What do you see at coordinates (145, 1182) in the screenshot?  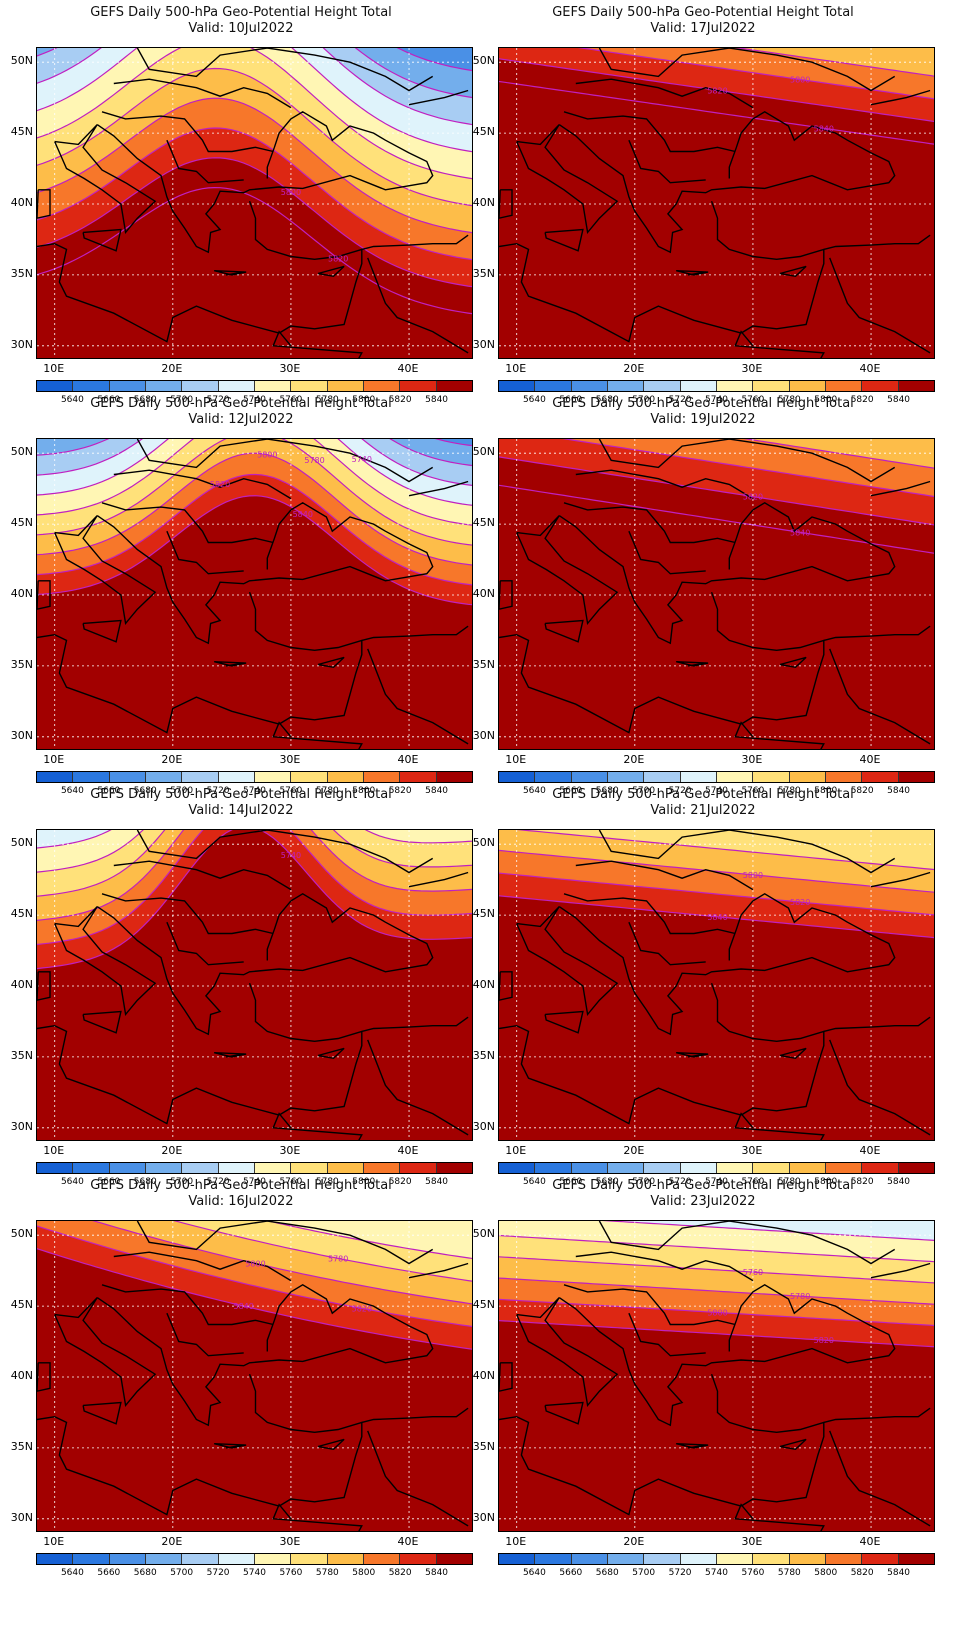 I see `colorbar-label: 5680` at bounding box center [145, 1182].